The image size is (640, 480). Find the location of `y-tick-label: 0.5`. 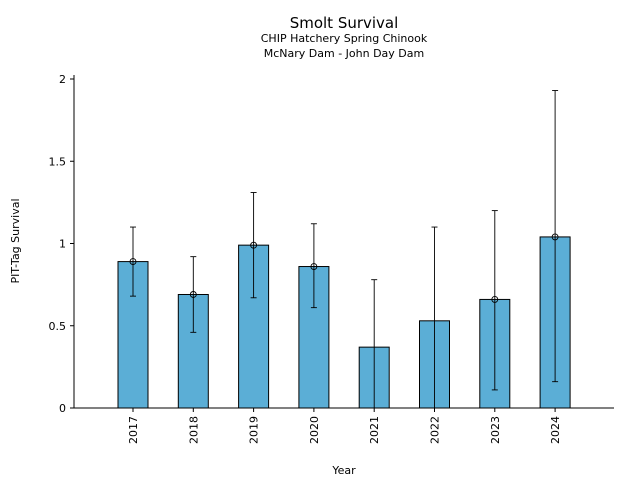

y-tick-label: 0.5 is located at coordinates (58, 326).